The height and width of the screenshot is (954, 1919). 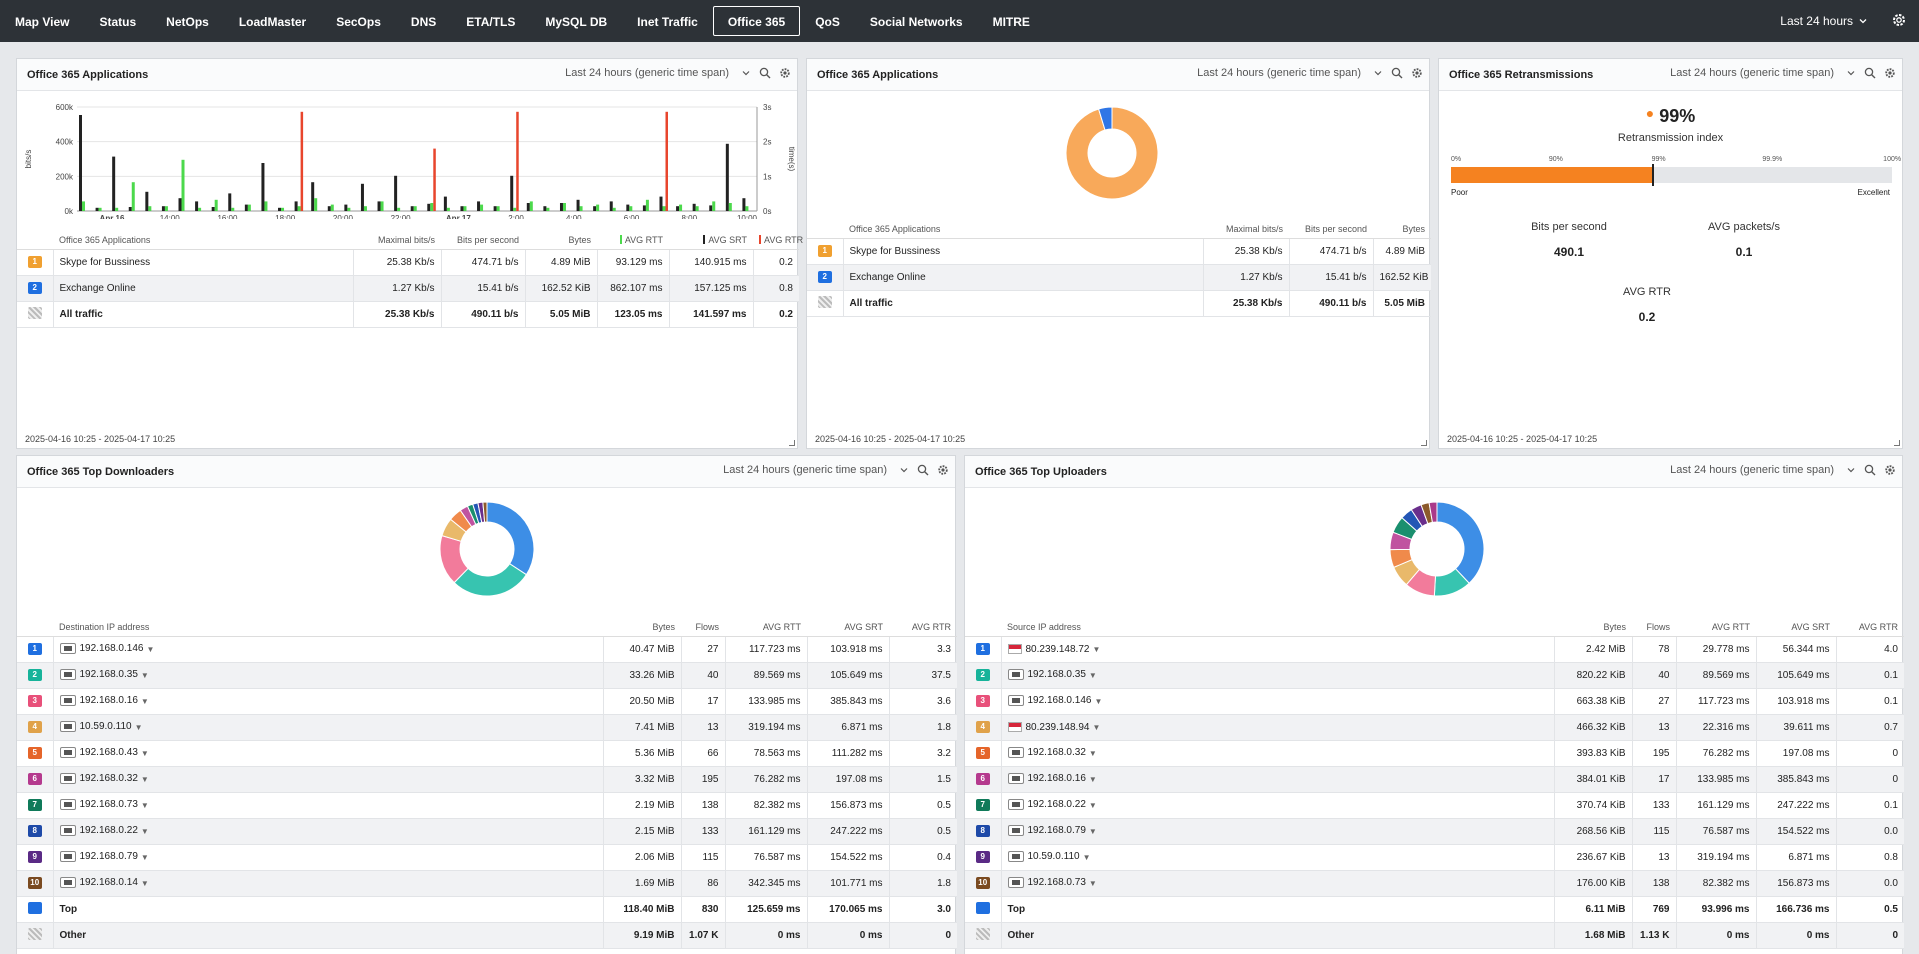 I want to click on ip-cell: 192.168.0.43 ▼, so click(x=327, y=753).